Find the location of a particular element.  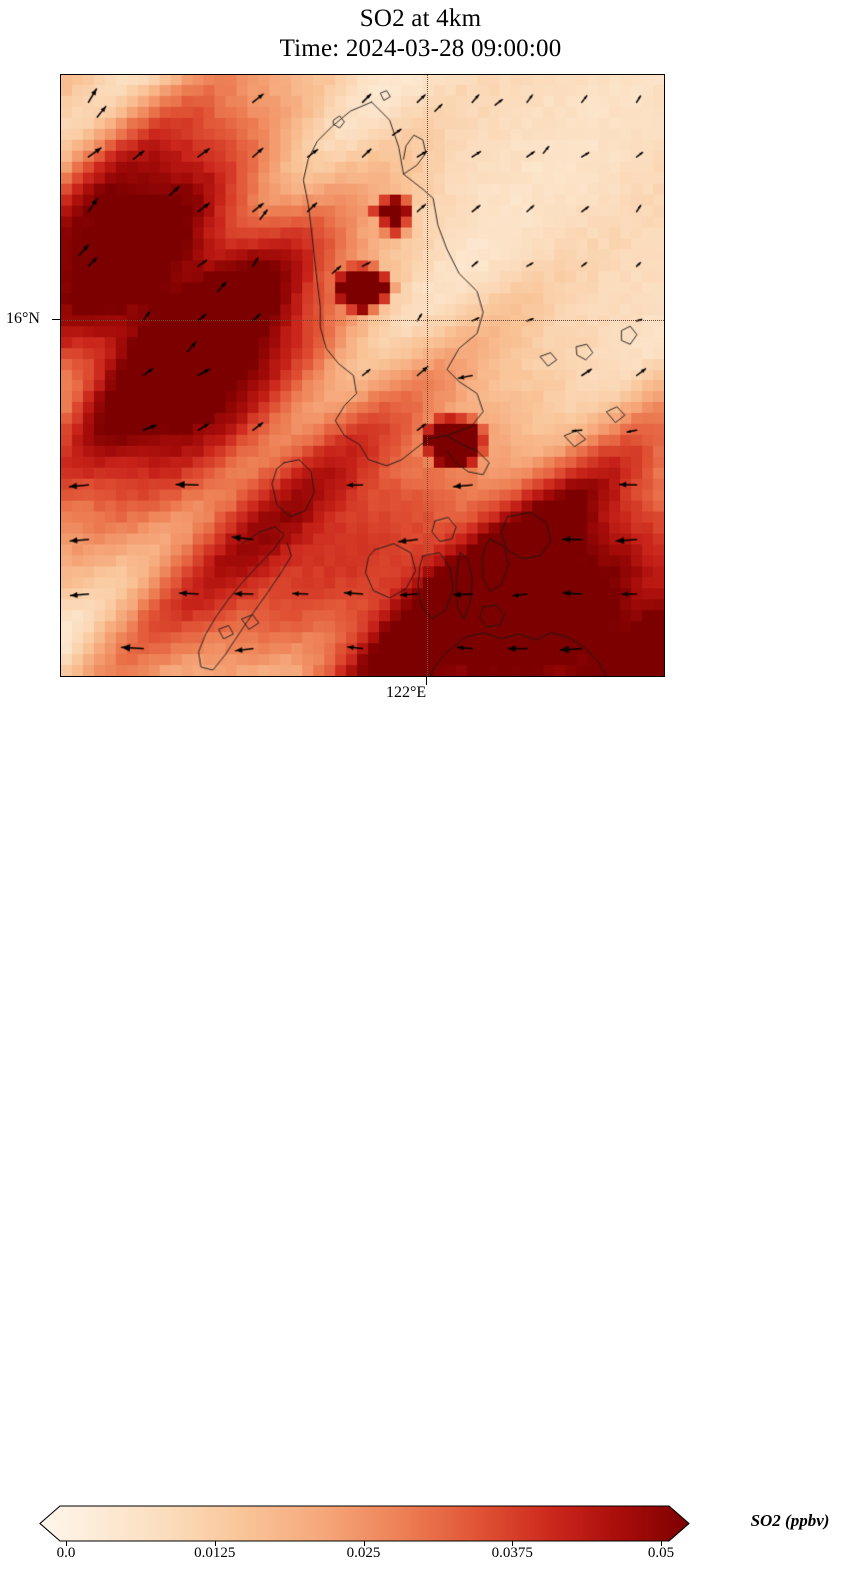

latitude-tick-mark is located at coordinates (56, 319).